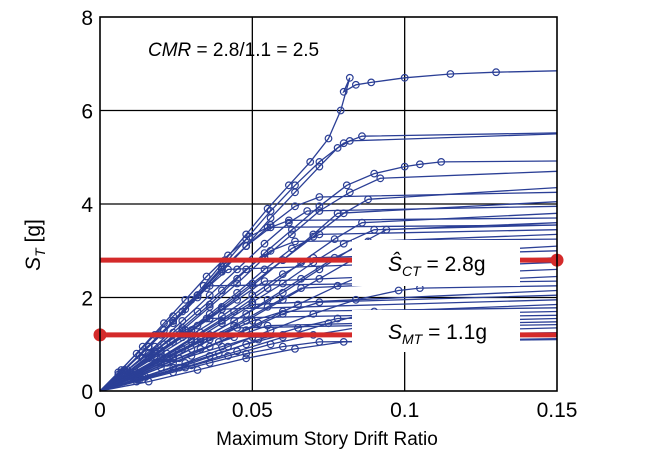 Image resolution: width=664 pixels, height=454 pixels. What do you see at coordinates (33, 233) in the screenshot?
I see `y-axis-label-unit: [g]` at bounding box center [33, 233].